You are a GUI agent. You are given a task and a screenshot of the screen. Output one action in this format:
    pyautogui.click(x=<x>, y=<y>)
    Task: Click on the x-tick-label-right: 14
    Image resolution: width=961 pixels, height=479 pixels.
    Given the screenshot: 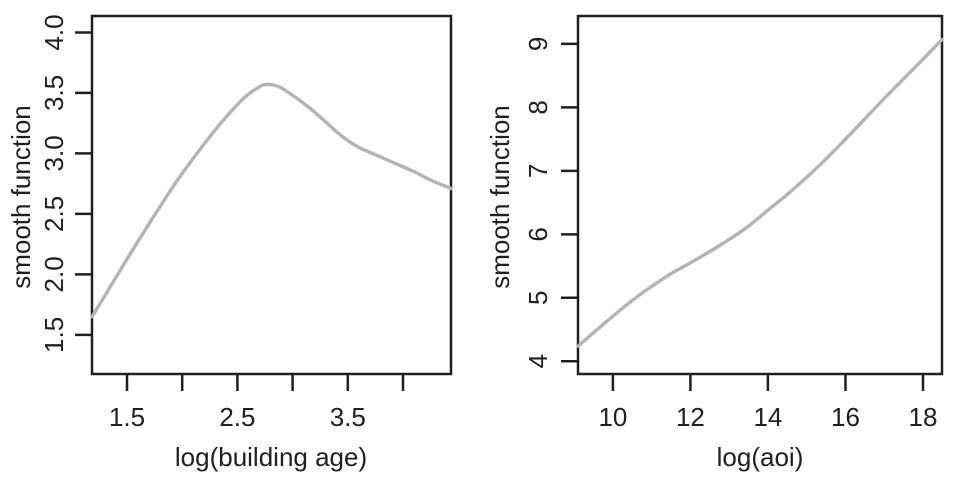 What is the action you would take?
    pyautogui.click(x=767, y=417)
    